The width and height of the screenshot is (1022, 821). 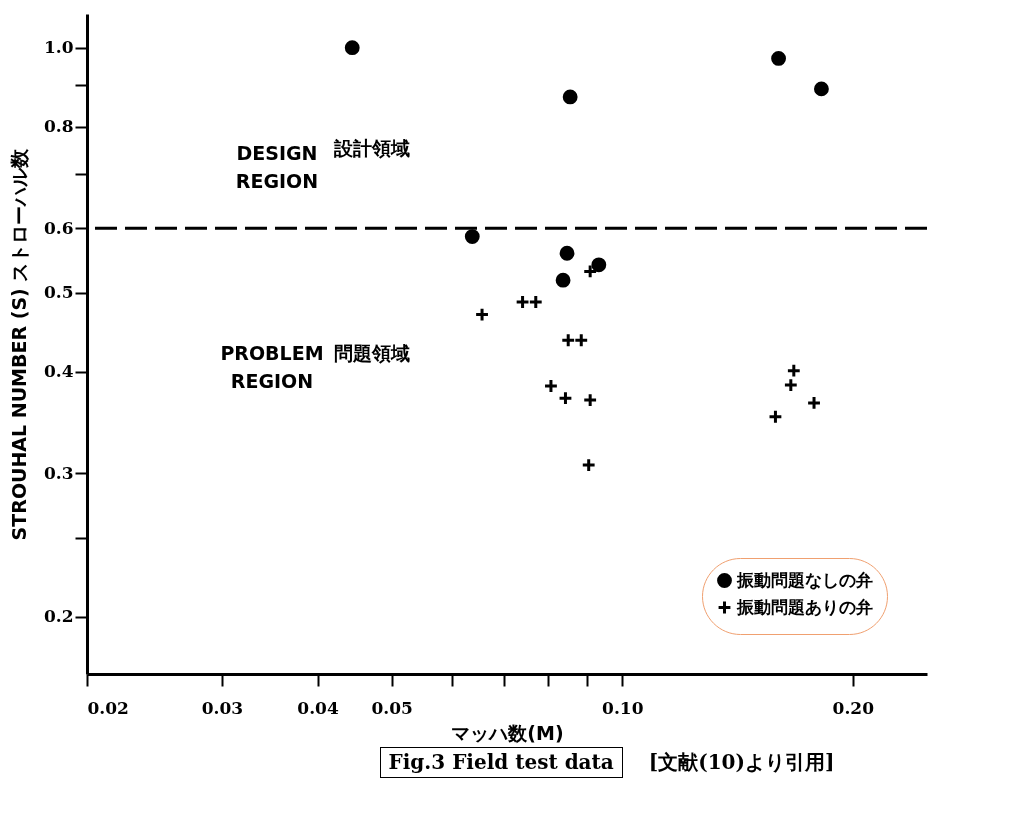 What do you see at coordinates (853, 707) in the screenshot?
I see `x-tick-label: 0.20` at bounding box center [853, 707].